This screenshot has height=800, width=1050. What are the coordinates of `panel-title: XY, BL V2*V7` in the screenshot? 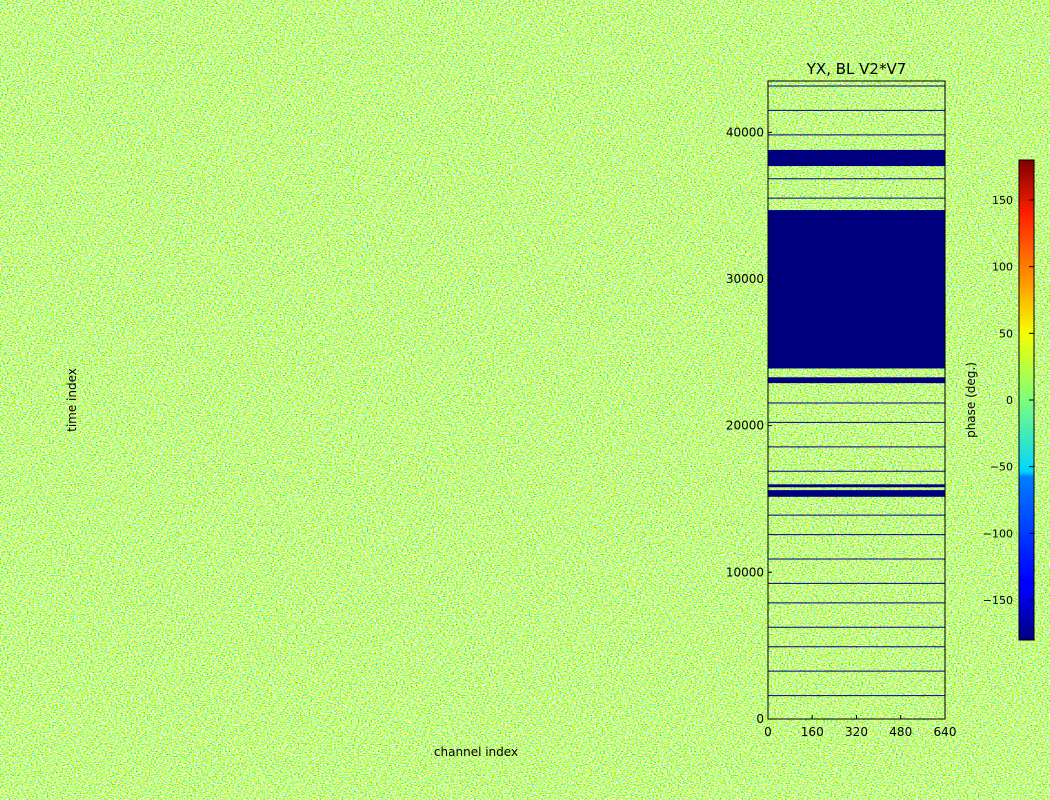 It's located at (645, 69).